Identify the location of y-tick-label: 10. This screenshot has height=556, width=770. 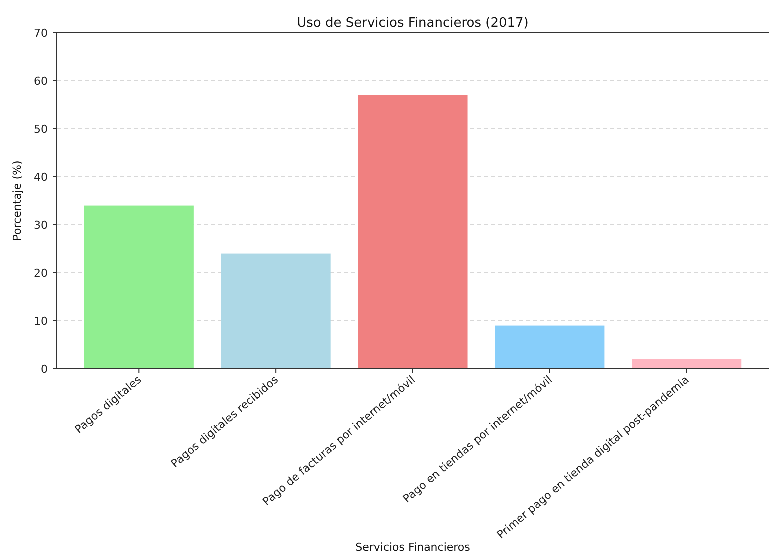
(41, 321).